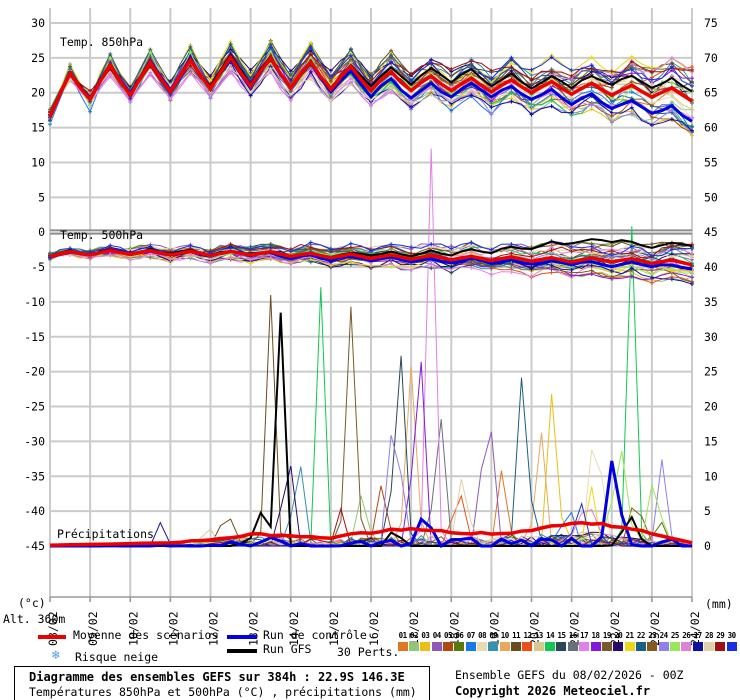 Image resolution: width=740 pixels, height=700 pixels. What do you see at coordinates (652, 641) in the screenshot?
I see `pert-cell: 23` at bounding box center [652, 641].